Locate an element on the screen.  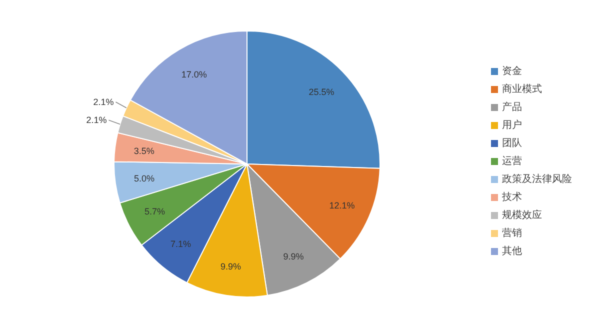
data-label: 12.1% is located at coordinates (342, 205).